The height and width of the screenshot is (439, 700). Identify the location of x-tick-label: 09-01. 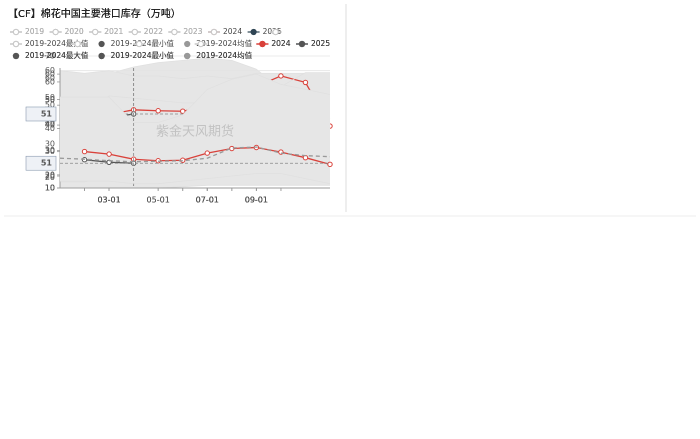
(256, 200).